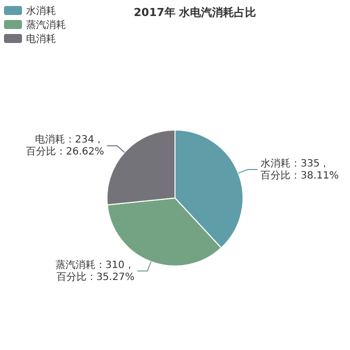  Describe the element at coordinates (94, 270) in the screenshot. I see `data-label: 蒸汽消耗：310，百分比：35.27%` at that location.